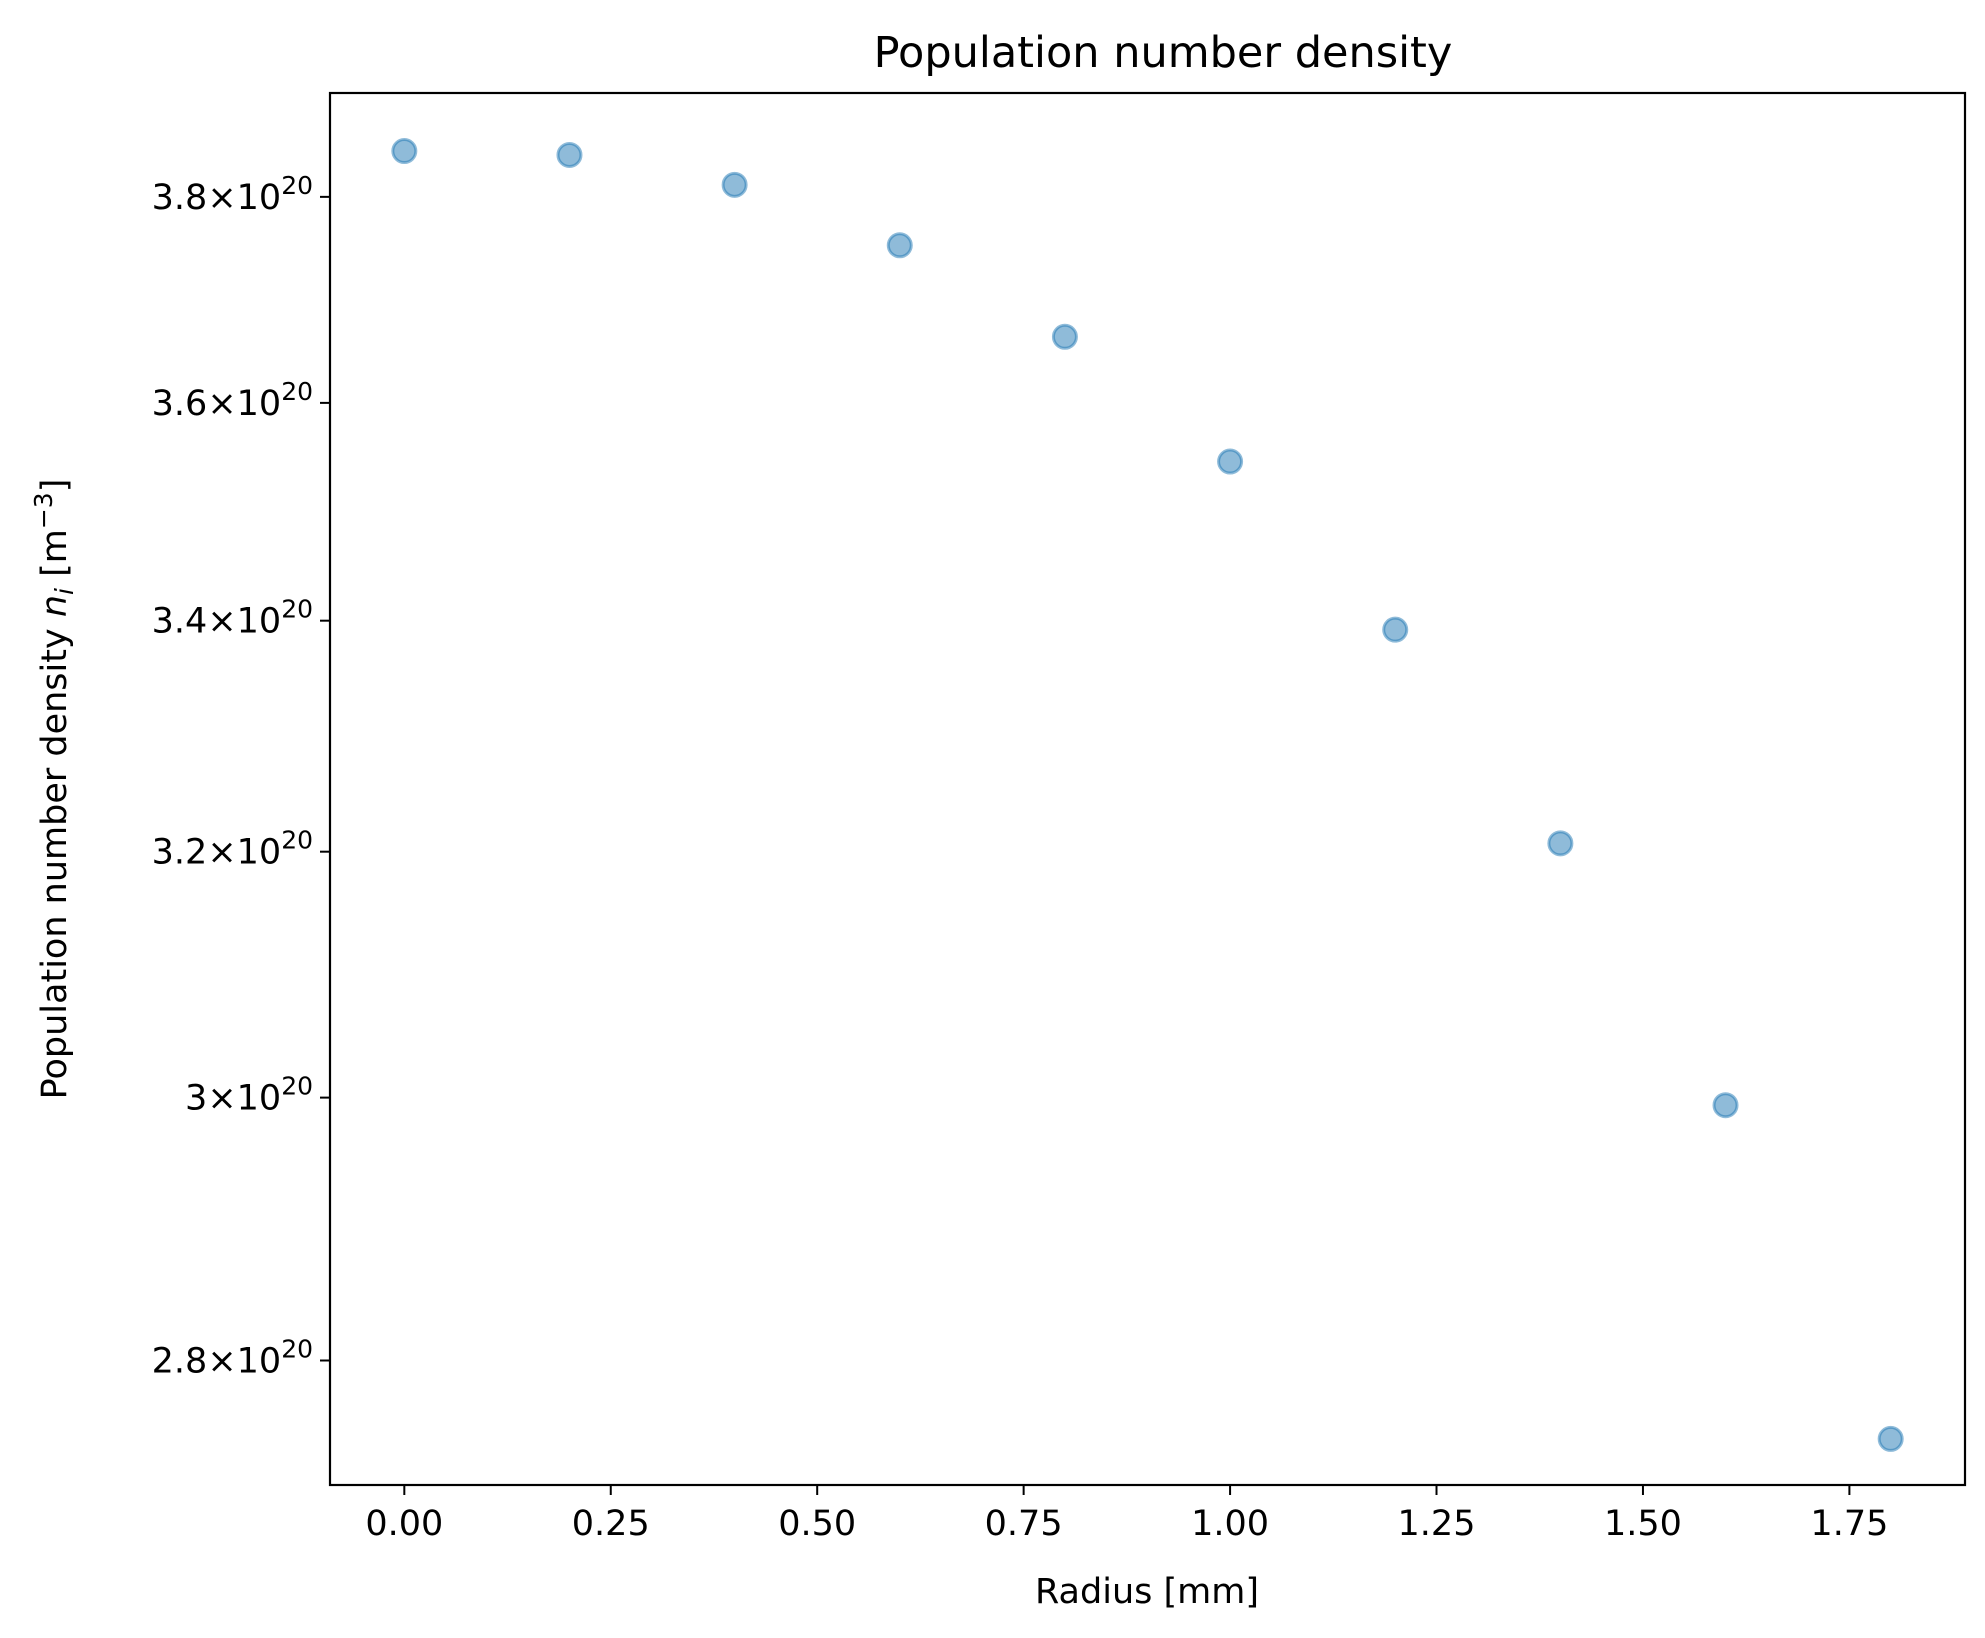  What do you see at coordinates (1147, 1592) in the screenshot?
I see `x-axis-title: Radius [mm]` at bounding box center [1147, 1592].